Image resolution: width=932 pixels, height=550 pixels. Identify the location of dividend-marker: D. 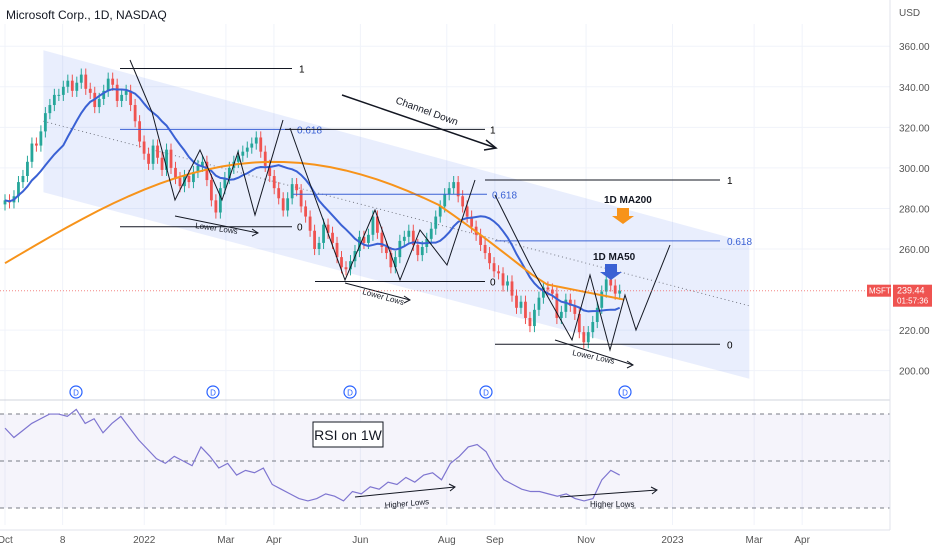
(213, 392).